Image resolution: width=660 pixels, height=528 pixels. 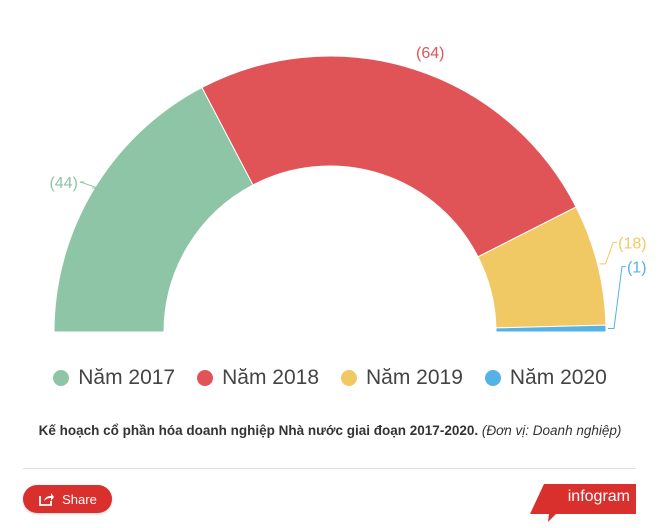 What do you see at coordinates (47, 499) in the screenshot?
I see `share-icon` at bounding box center [47, 499].